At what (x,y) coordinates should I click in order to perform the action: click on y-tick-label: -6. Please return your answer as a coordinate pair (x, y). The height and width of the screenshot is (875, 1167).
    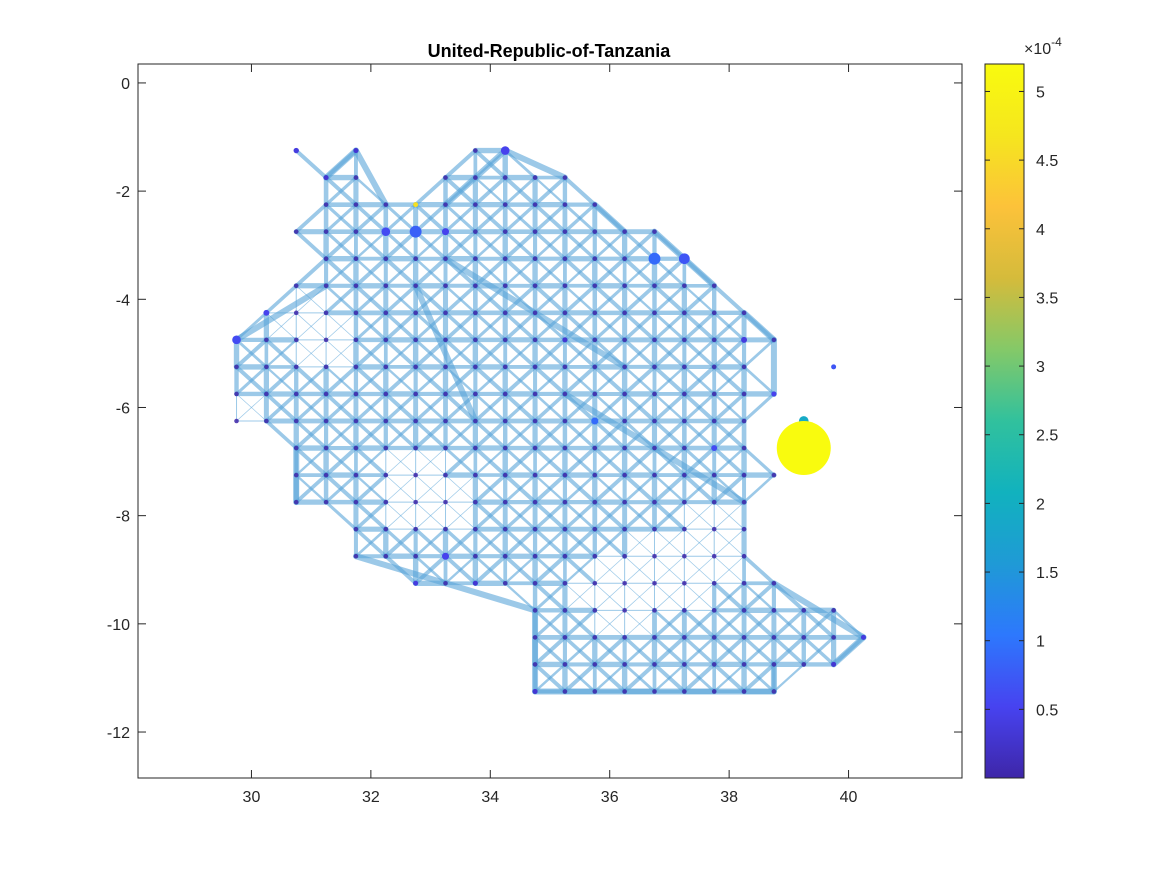
    Looking at the image, I should click on (123, 408).